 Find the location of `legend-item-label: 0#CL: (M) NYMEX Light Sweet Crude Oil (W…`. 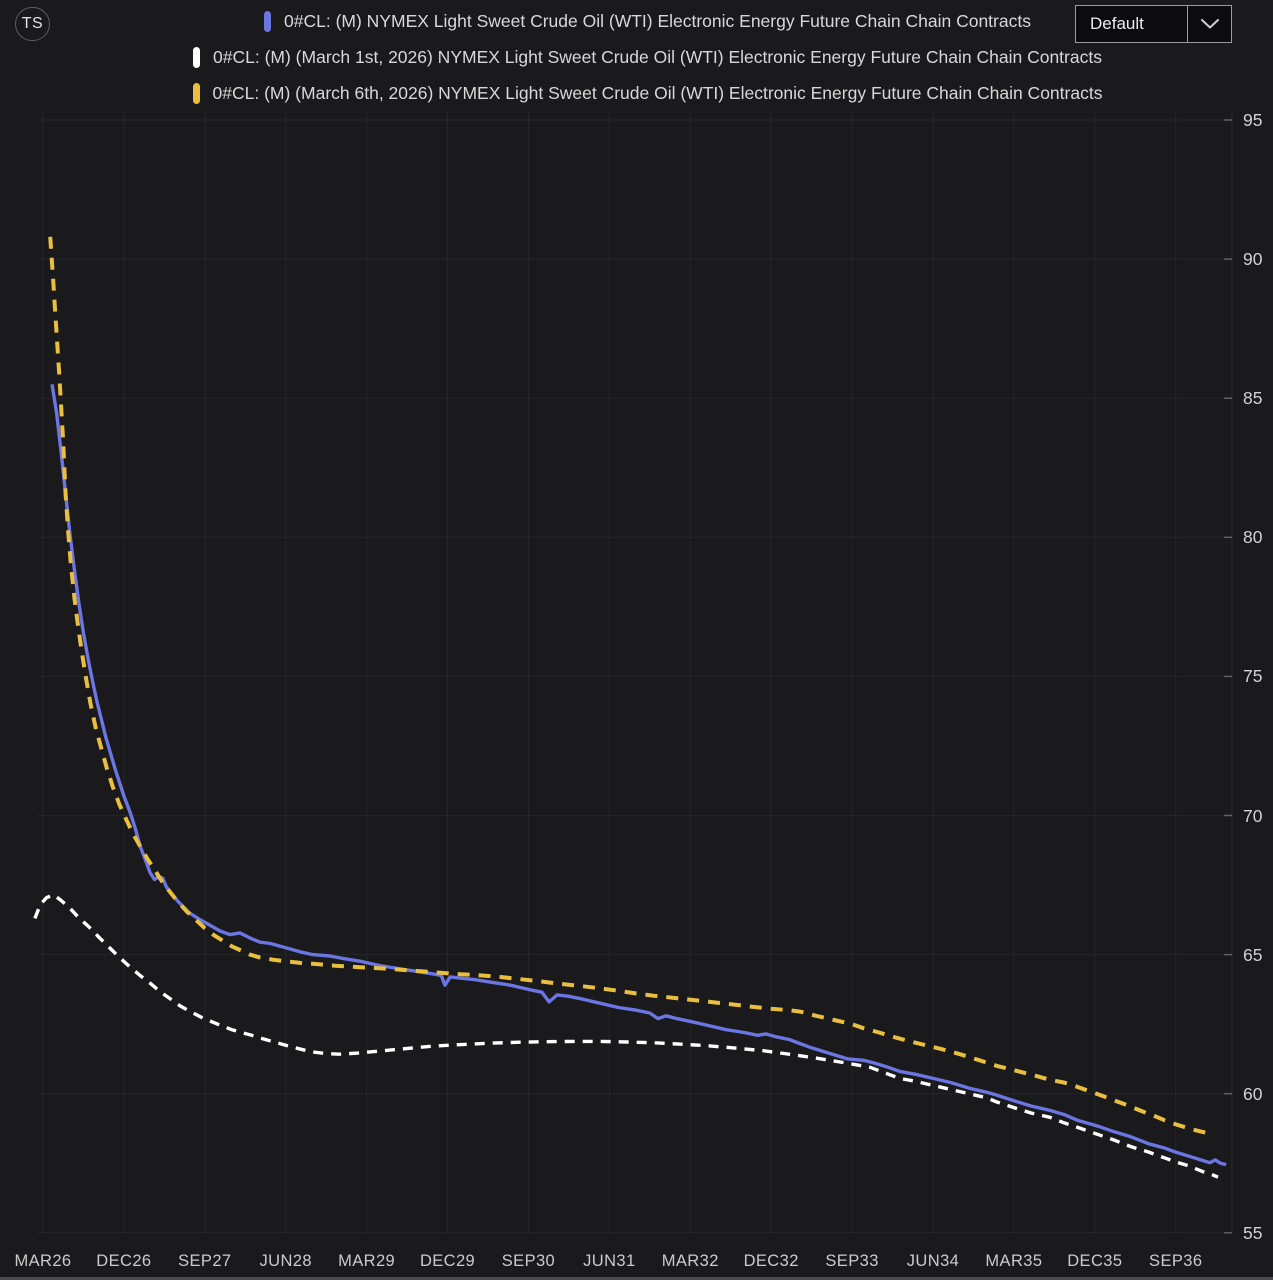

legend-item-label: 0#CL: (M) NYMEX Light Sweet Crude Oil (W… is located at coordinates (657, 21).